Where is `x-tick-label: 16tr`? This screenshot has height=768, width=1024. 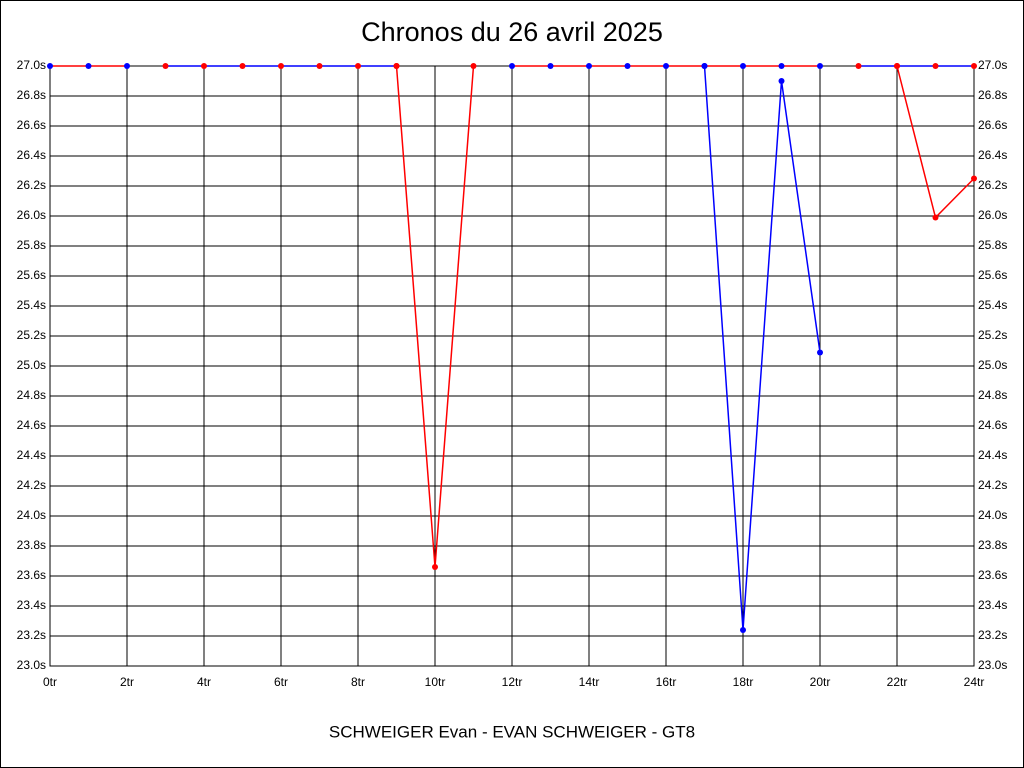
x-tick-label: 16tr is located at coordinates (666, 682).